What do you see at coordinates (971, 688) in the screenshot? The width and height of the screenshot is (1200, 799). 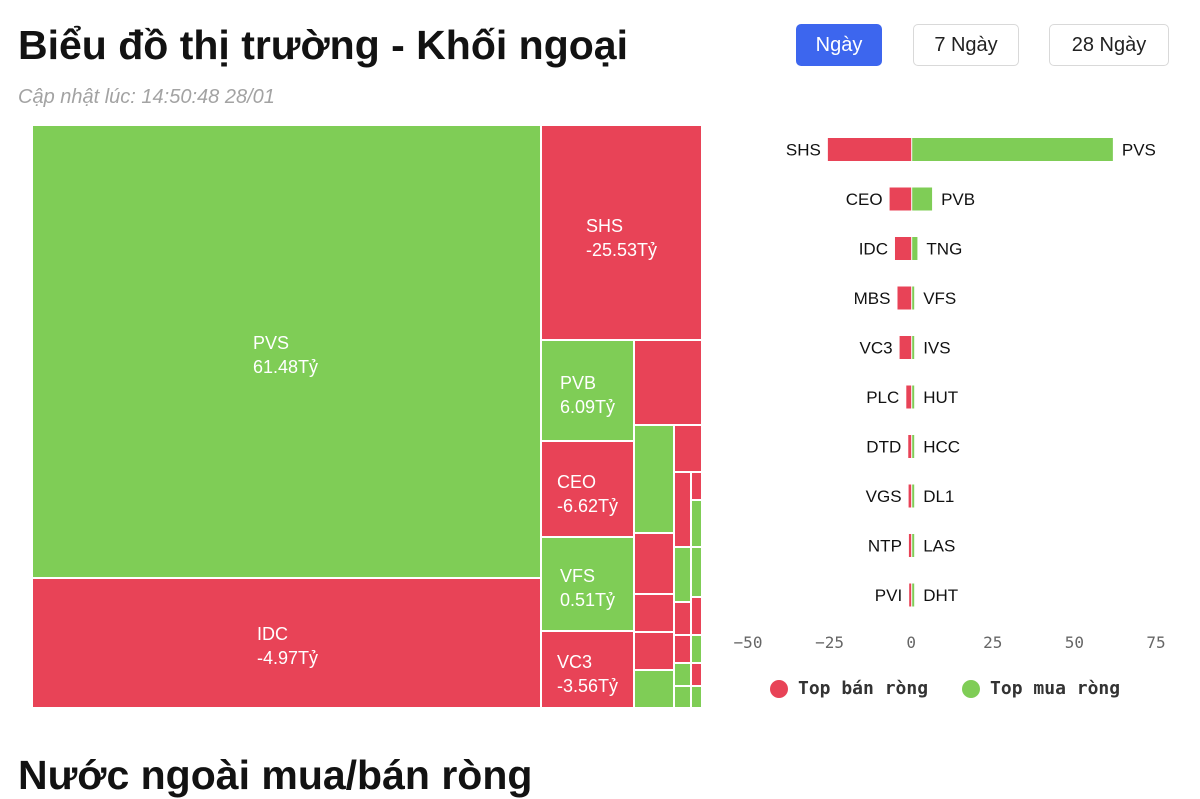 I see `buy-legend-dot` at bounding box center [971, 688].